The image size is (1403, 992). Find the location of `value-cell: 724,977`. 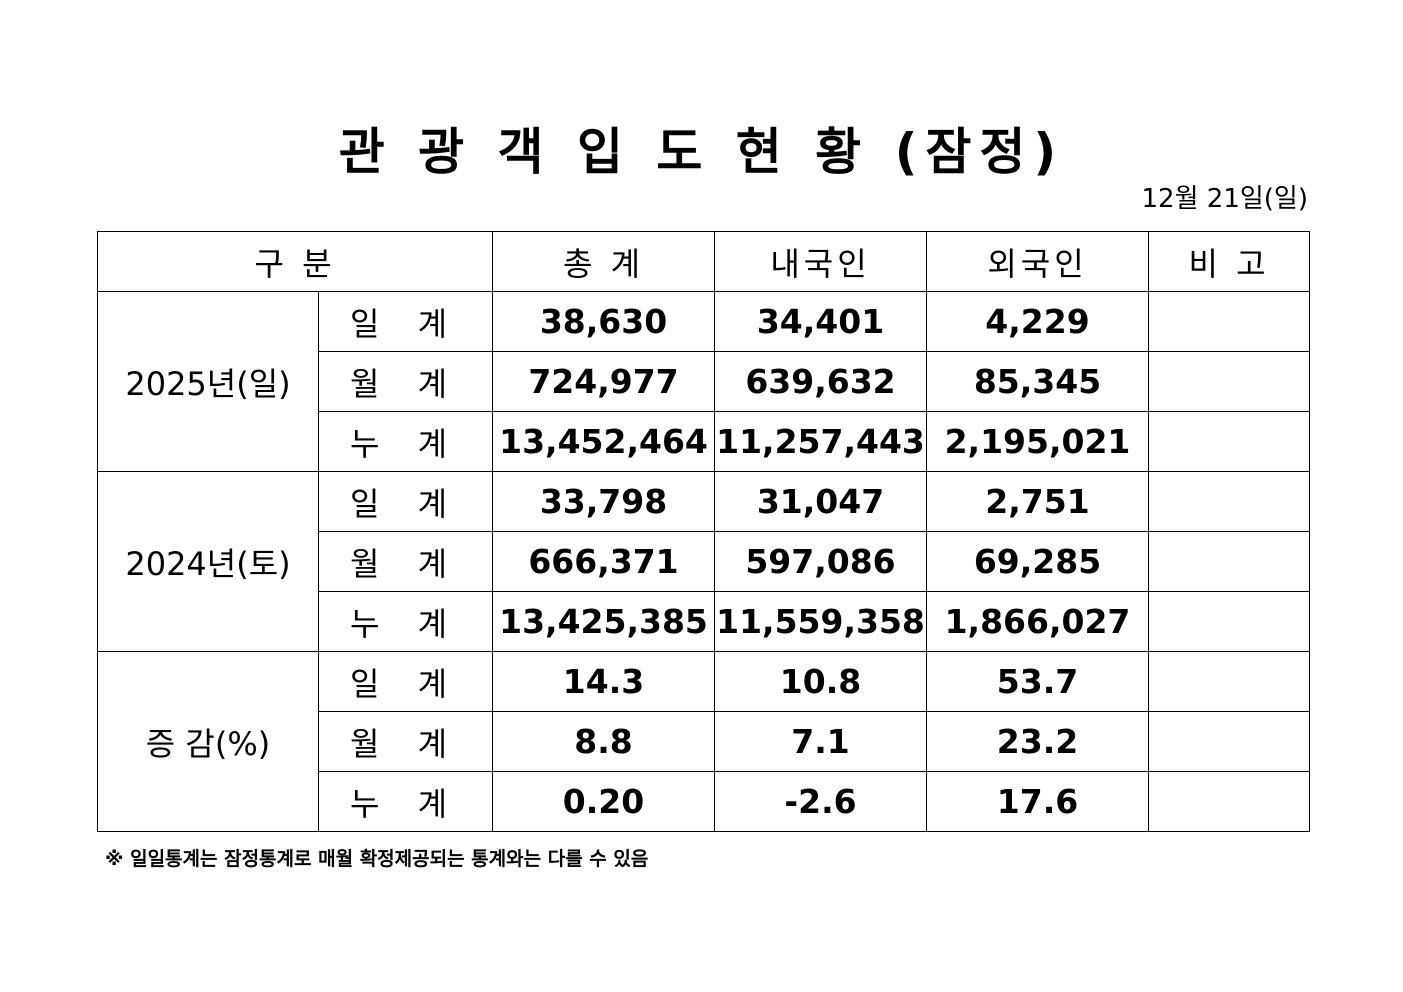

value-cell: 724,977 is located at coordinates (603, 381).